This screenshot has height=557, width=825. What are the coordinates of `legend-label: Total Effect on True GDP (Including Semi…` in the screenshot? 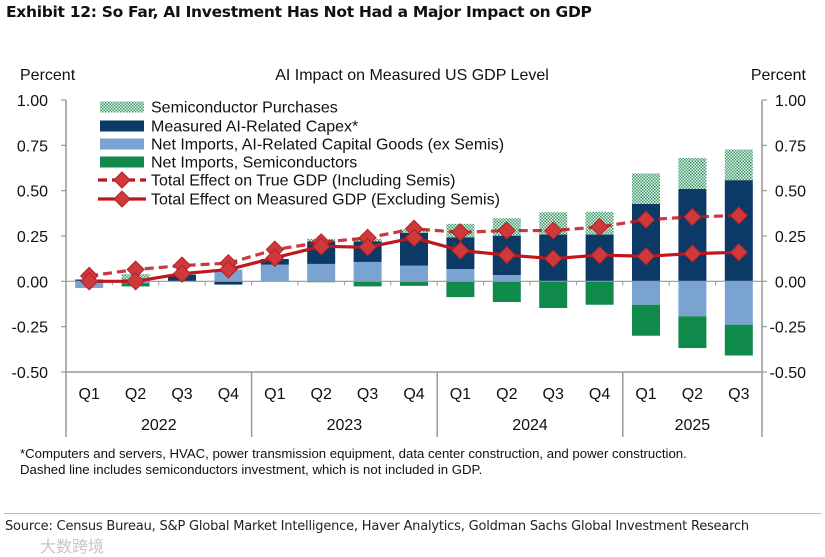 It's located at (303, 181).